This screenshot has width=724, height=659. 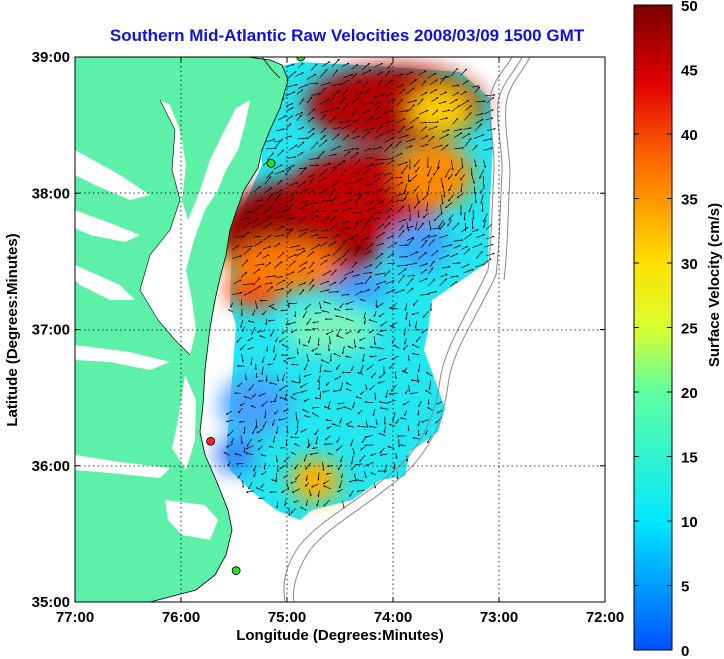 What do you see at coordinates (340, 635) in the screenshot?
I see `x-axis-label: Longitude (Degrees:Minutes)` at bounding box center [340, 635].